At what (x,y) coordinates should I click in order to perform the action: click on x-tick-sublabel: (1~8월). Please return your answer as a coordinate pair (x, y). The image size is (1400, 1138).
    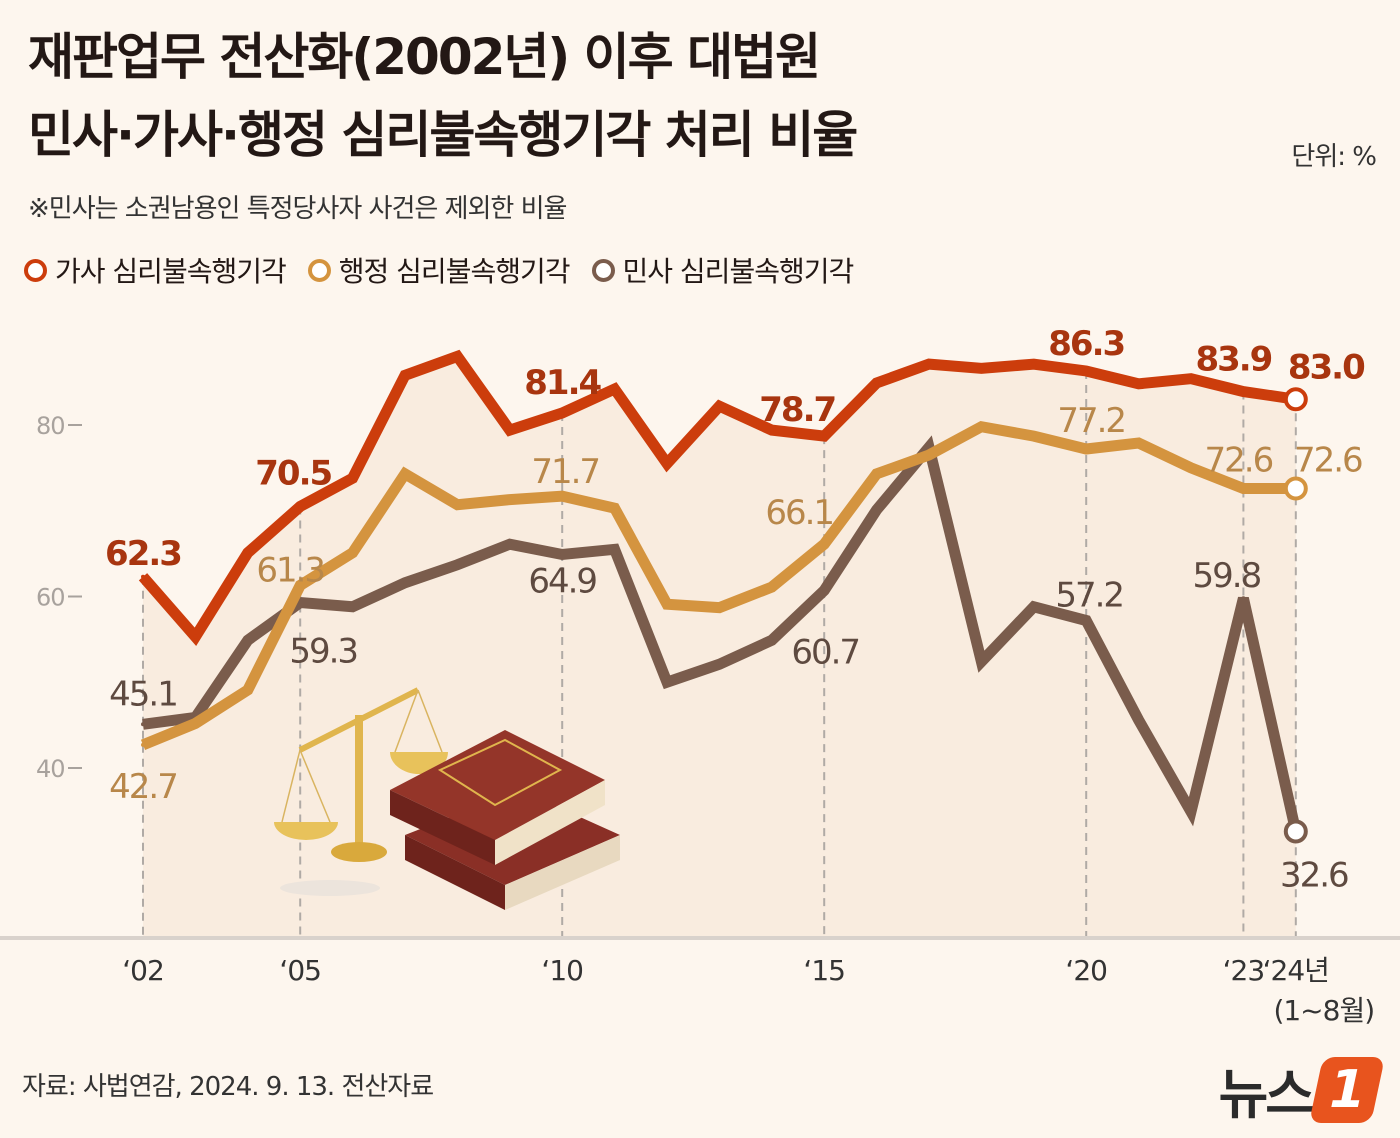
    Looking at the image, I should click on (1323, 1010).